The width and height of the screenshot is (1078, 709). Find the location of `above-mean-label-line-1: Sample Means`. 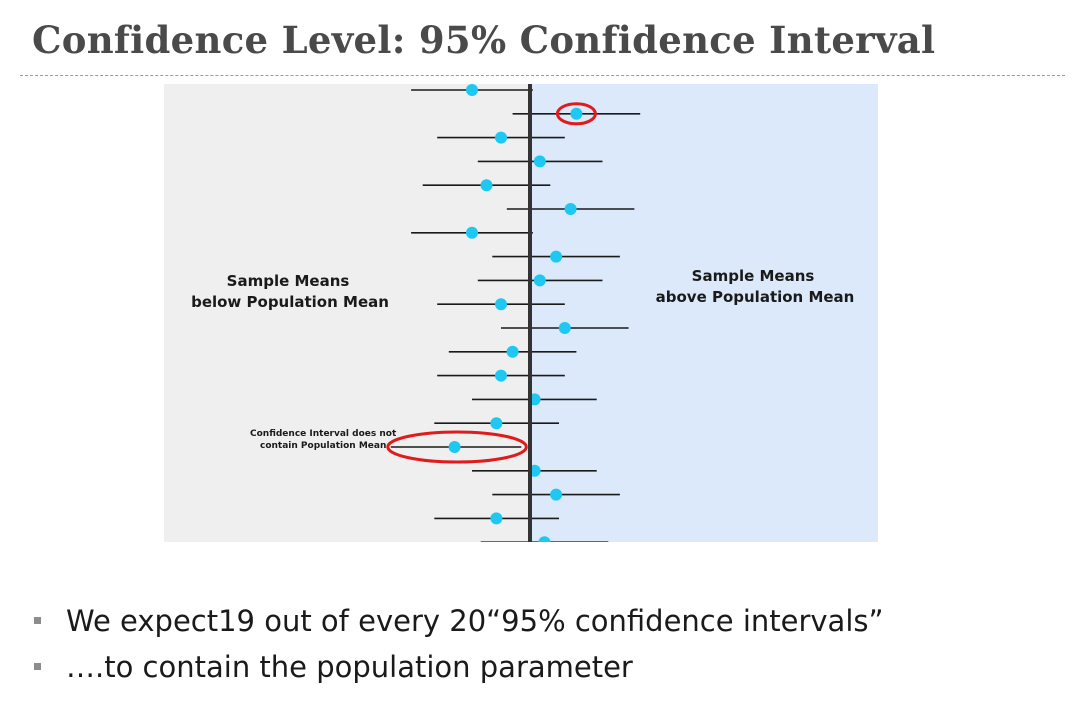

above-mean-label-line-1: Sample Means is located at coordinates (753, 276).